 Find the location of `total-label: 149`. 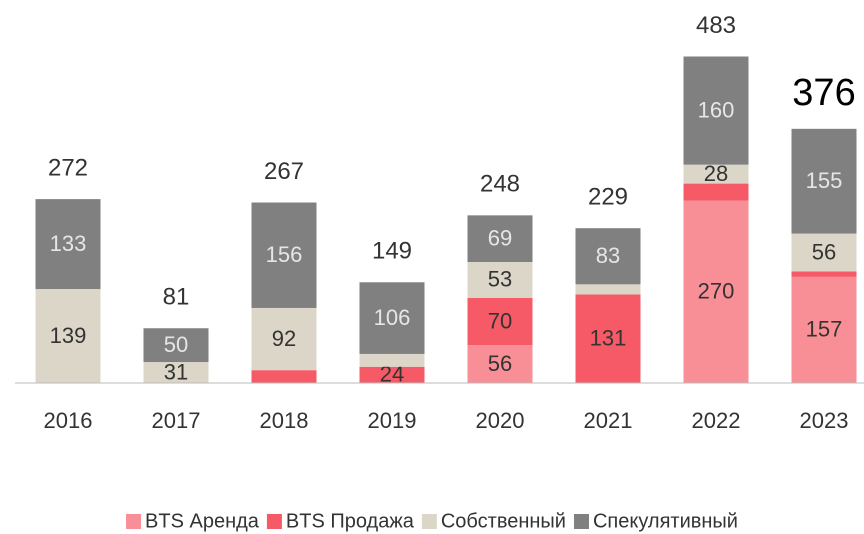

total-label: 149 is located at coordinates (392, 251).